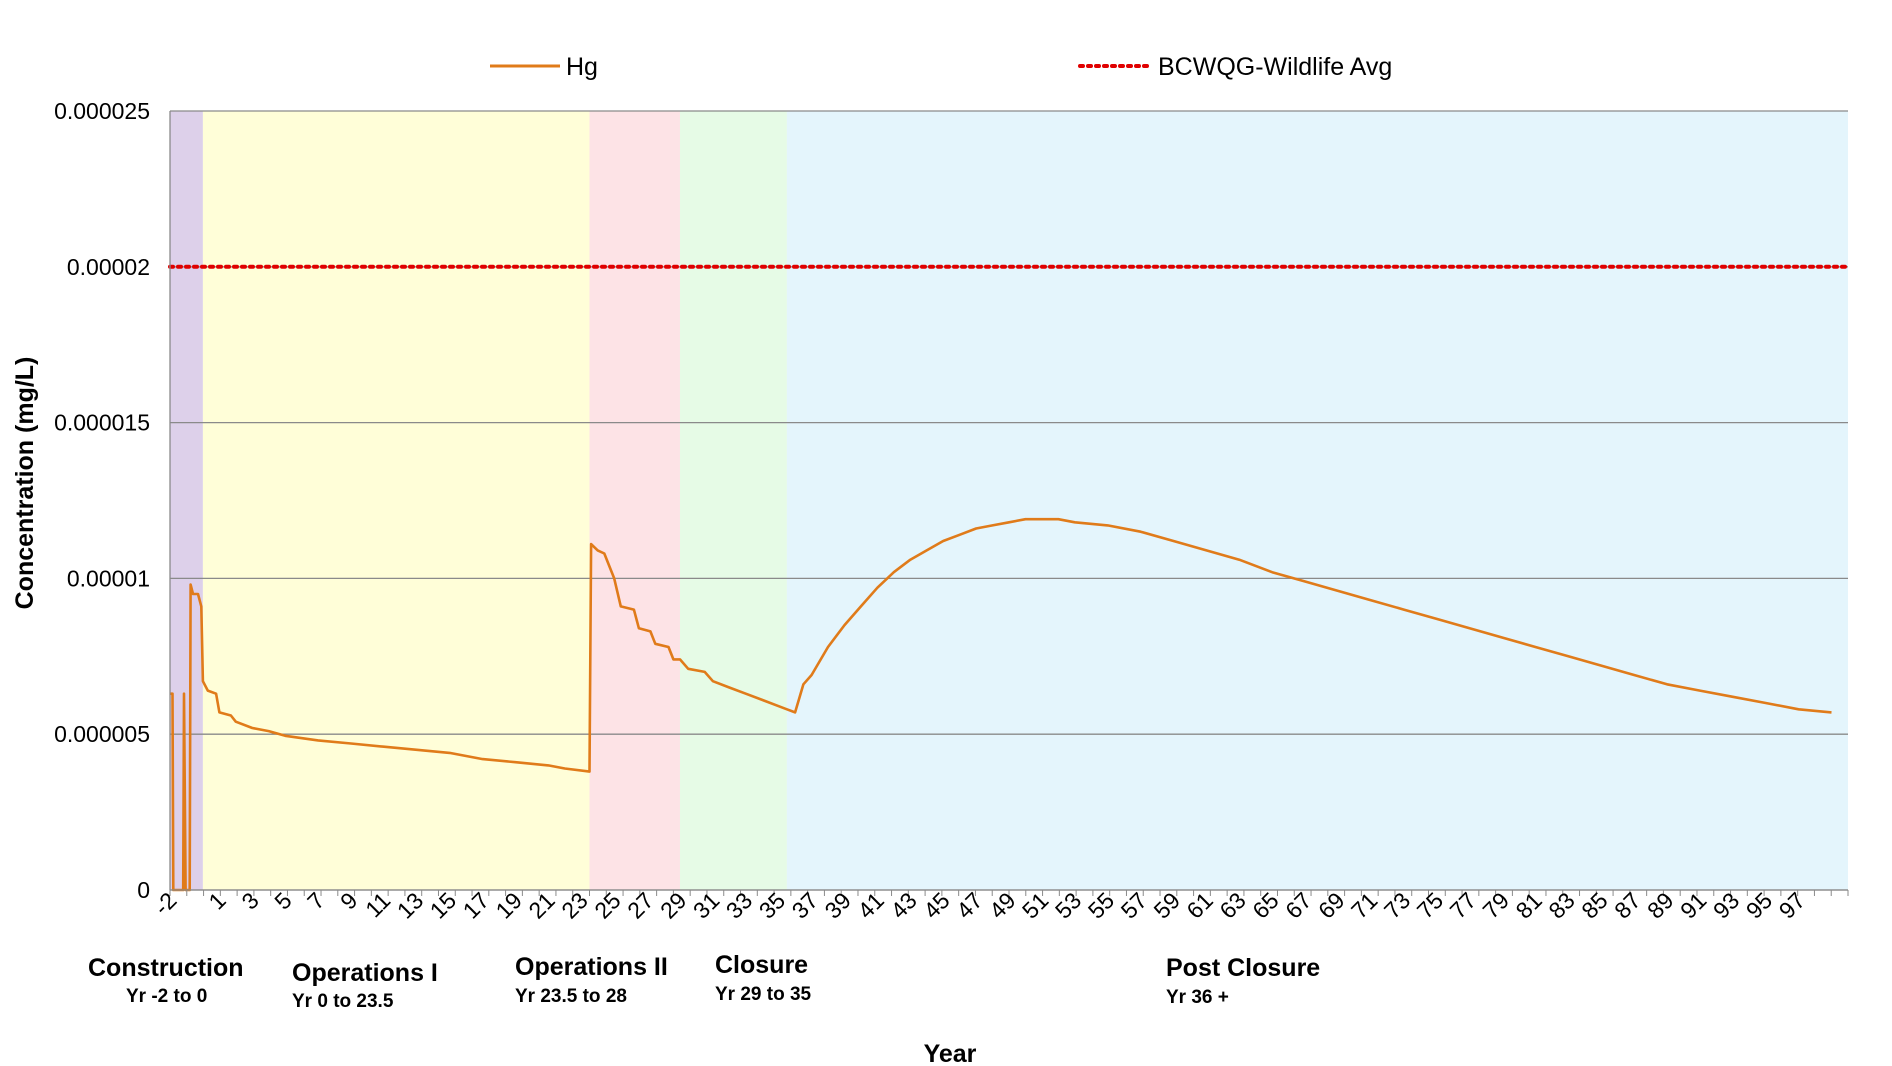 Image resolution: width=1892 pixels, height=1066 pixels. What do you see at coordinates (315, 900) in the screenshot?
I see `x-tick-label: 7` at bounding box center [315, 900].